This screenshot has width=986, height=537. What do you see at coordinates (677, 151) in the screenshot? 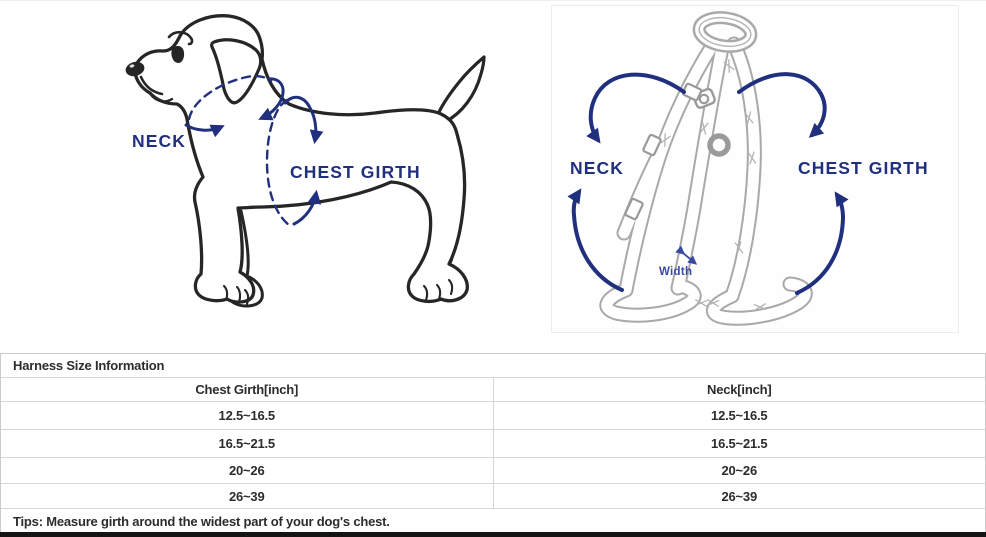
I see `harness-hardware` at bounding box center [677, 151].